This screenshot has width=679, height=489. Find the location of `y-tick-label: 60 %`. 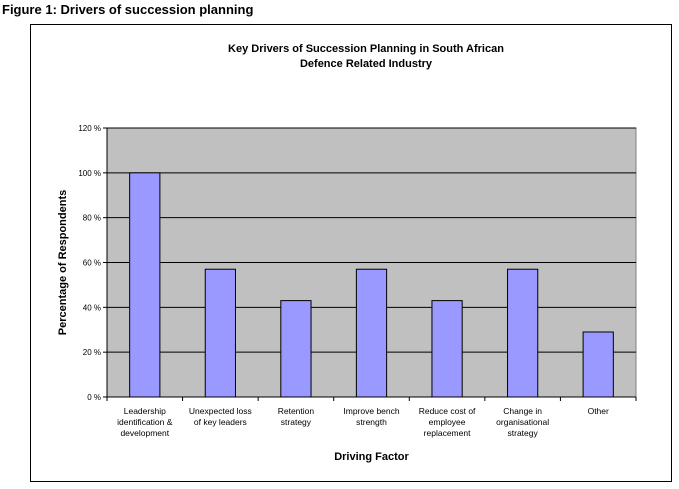

y-tick-label: 60 % is located at coordinates (92, 263).